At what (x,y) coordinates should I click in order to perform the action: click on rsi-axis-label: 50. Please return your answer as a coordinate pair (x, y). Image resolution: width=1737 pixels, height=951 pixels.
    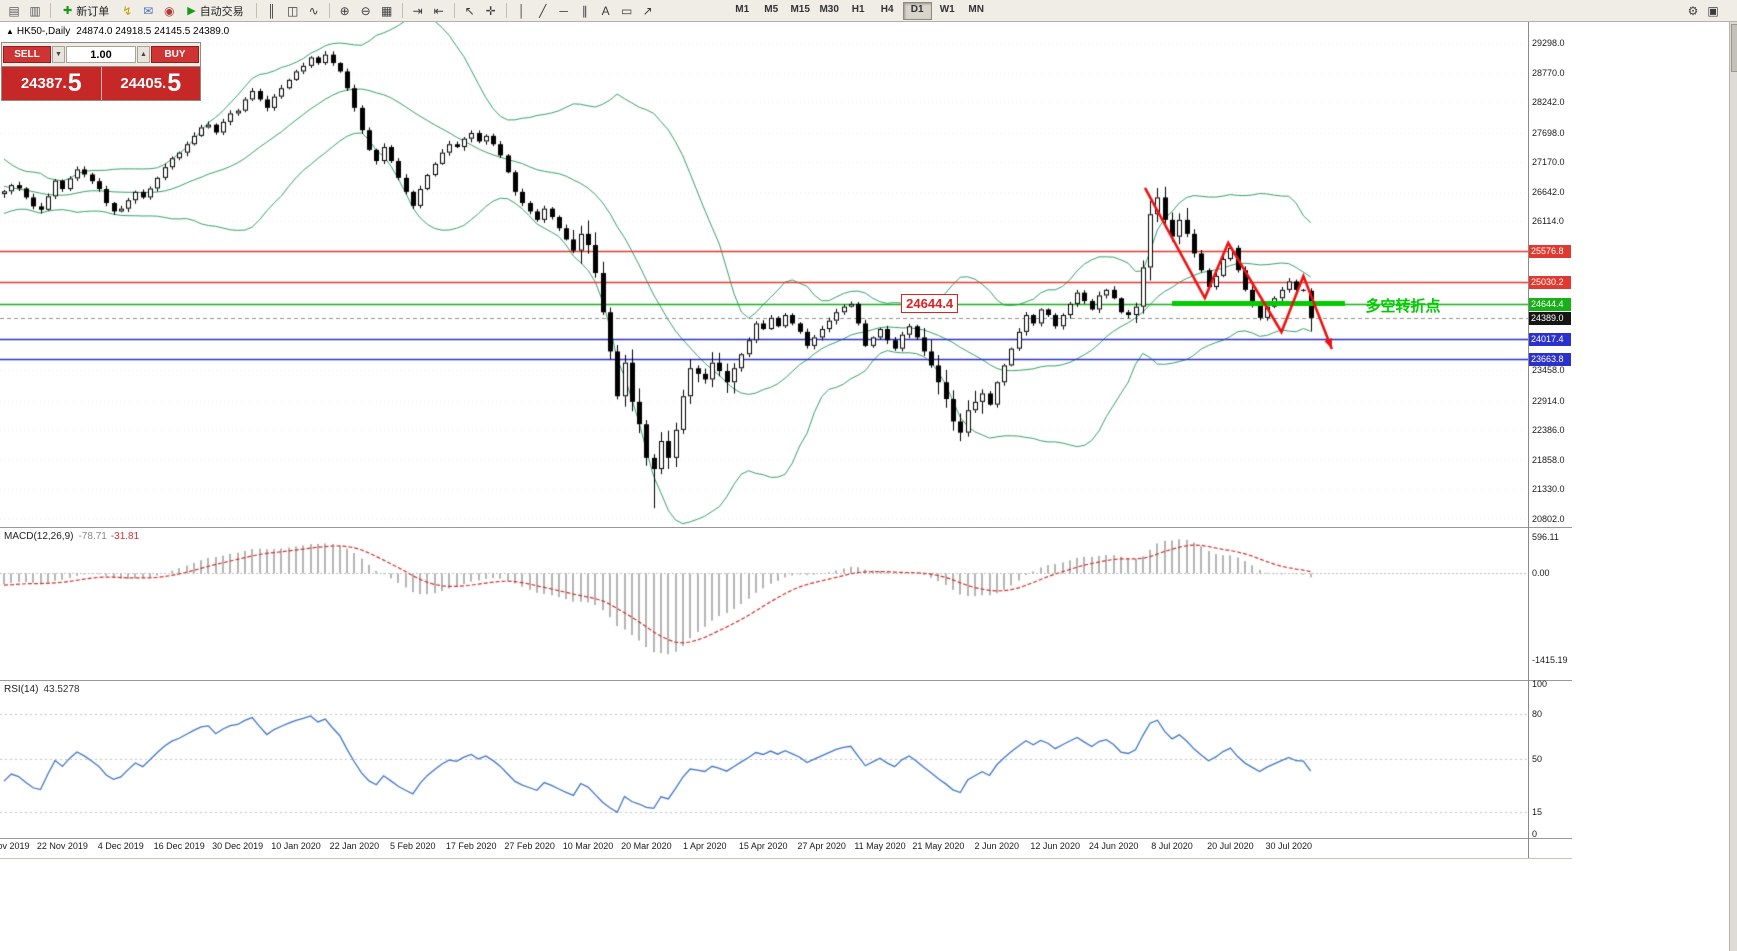
    Looking at the image, I should click on (1537, 759).